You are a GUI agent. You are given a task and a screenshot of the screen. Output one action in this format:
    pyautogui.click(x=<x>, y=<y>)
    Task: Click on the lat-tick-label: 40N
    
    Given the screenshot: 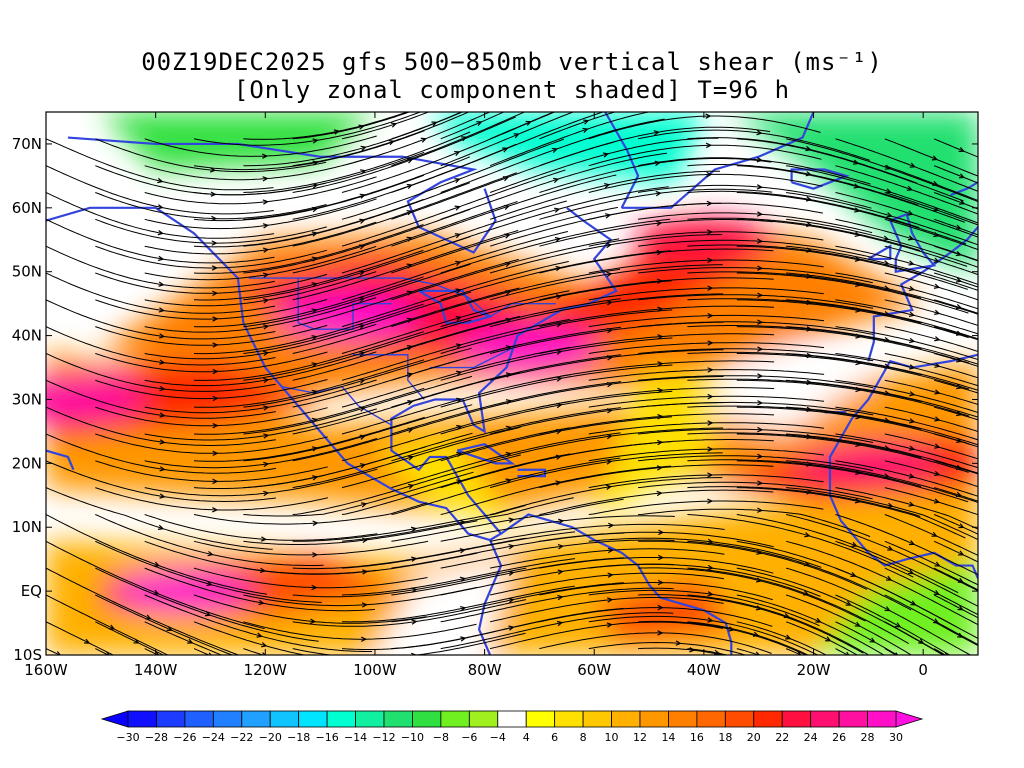 What is the action you would take?
    pyautogui.click(x=27, y=336)
    